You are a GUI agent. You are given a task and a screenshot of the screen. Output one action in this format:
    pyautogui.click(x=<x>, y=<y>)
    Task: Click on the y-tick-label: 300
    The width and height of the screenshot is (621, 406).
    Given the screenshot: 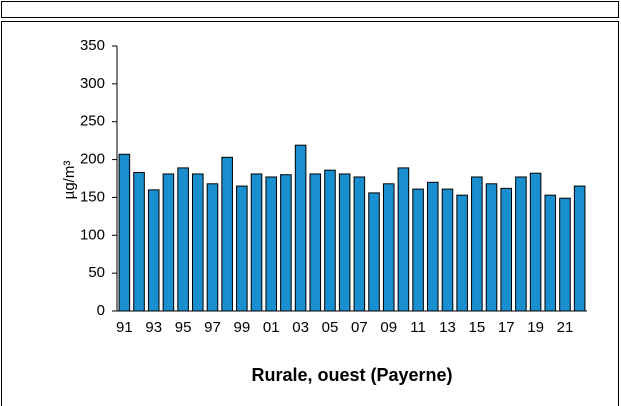 What is the action you would take?
    pyautogui.click(x=92, y=83)
    